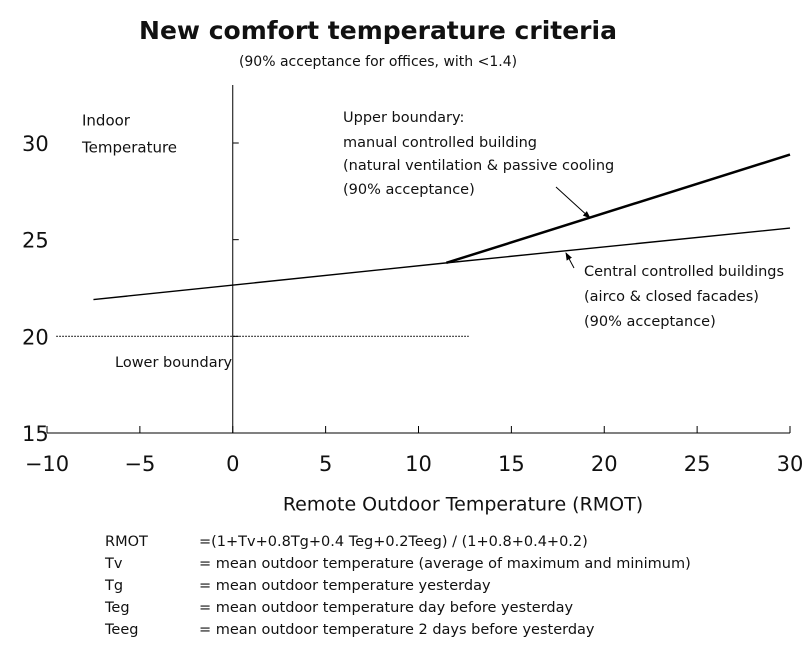 Image resolution: width=805 pixels, height=657 pixels. Describe the element at coordinates (697, 464) in the screenshot. I see `x-tick-label: 25` at that location.